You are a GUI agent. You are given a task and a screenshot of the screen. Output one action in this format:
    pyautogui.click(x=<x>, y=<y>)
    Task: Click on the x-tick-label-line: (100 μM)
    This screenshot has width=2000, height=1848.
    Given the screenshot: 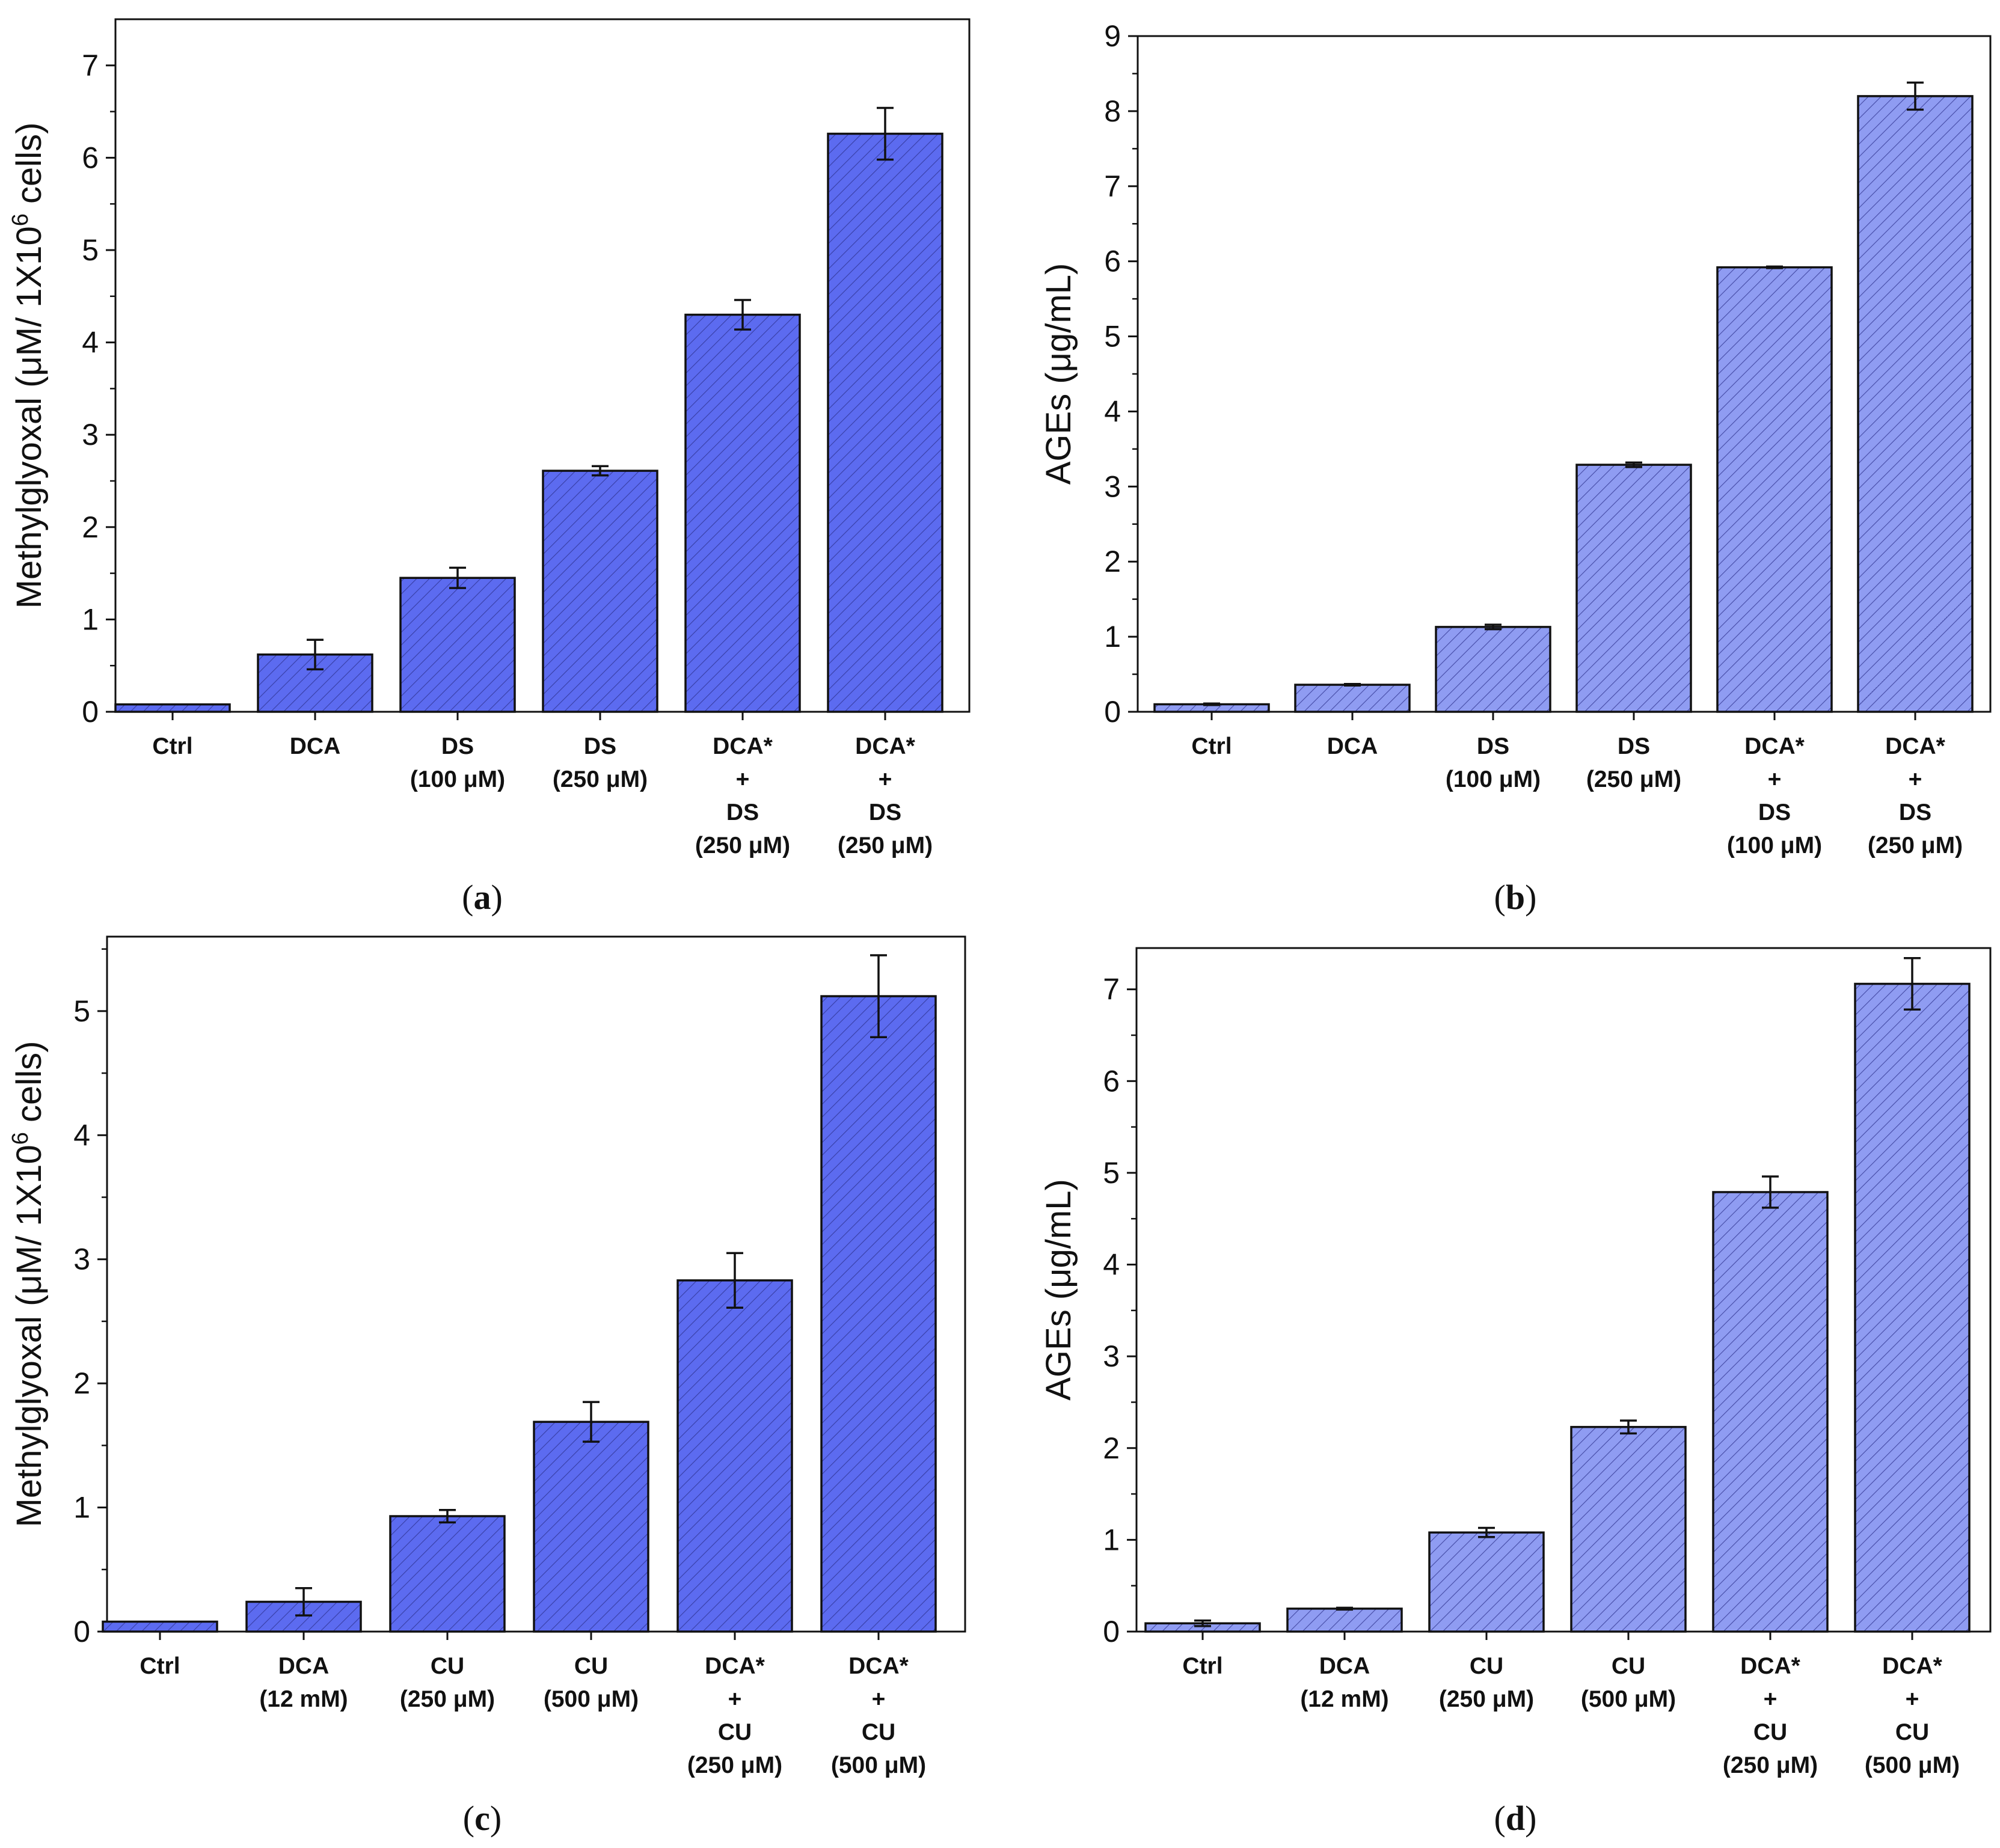 What is the action you would take?
    pyautogui.click(x=1774, y=846)
    